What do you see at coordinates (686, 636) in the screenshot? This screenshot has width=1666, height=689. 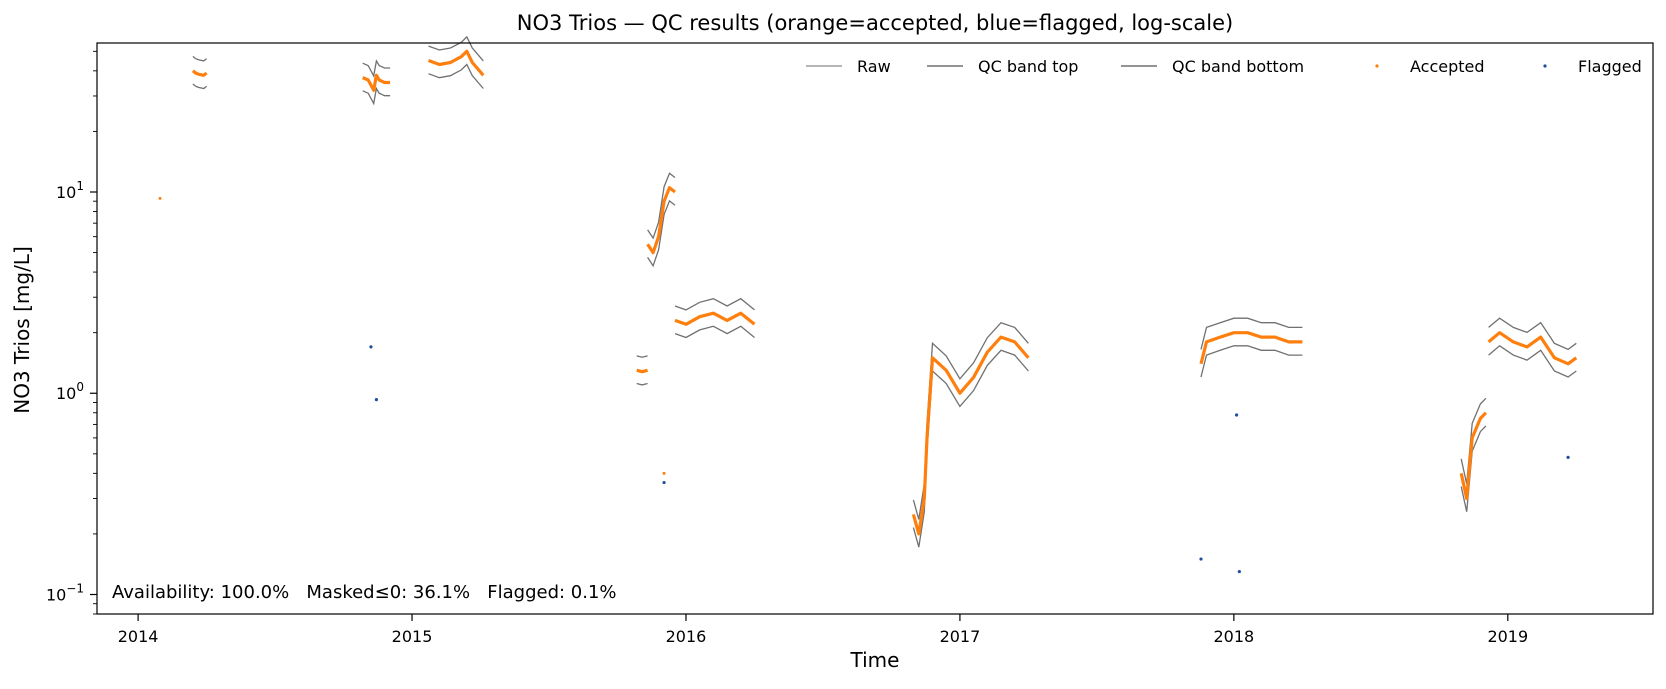 I see `x-tick-label: 2016` at bounding box center [686, 636].